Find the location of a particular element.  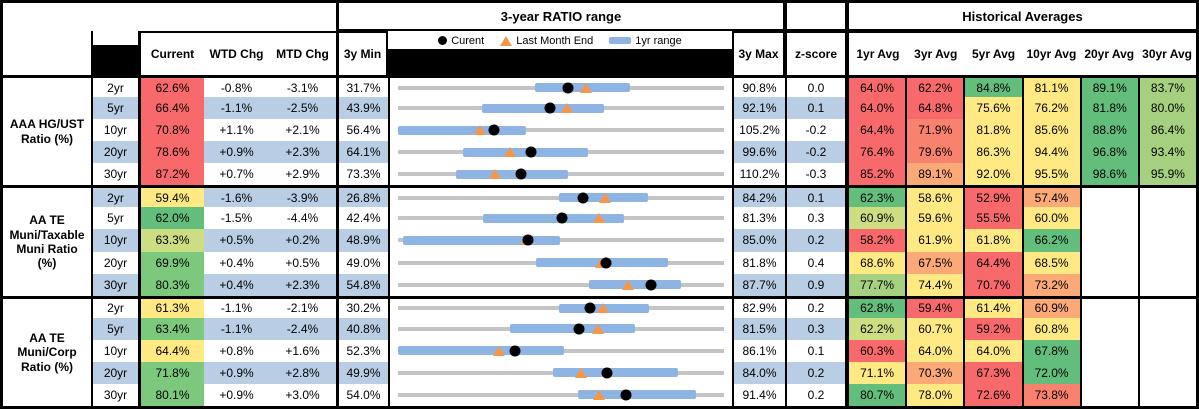

3y-max-cell: 84.0% is located at coordinates (758, 372).